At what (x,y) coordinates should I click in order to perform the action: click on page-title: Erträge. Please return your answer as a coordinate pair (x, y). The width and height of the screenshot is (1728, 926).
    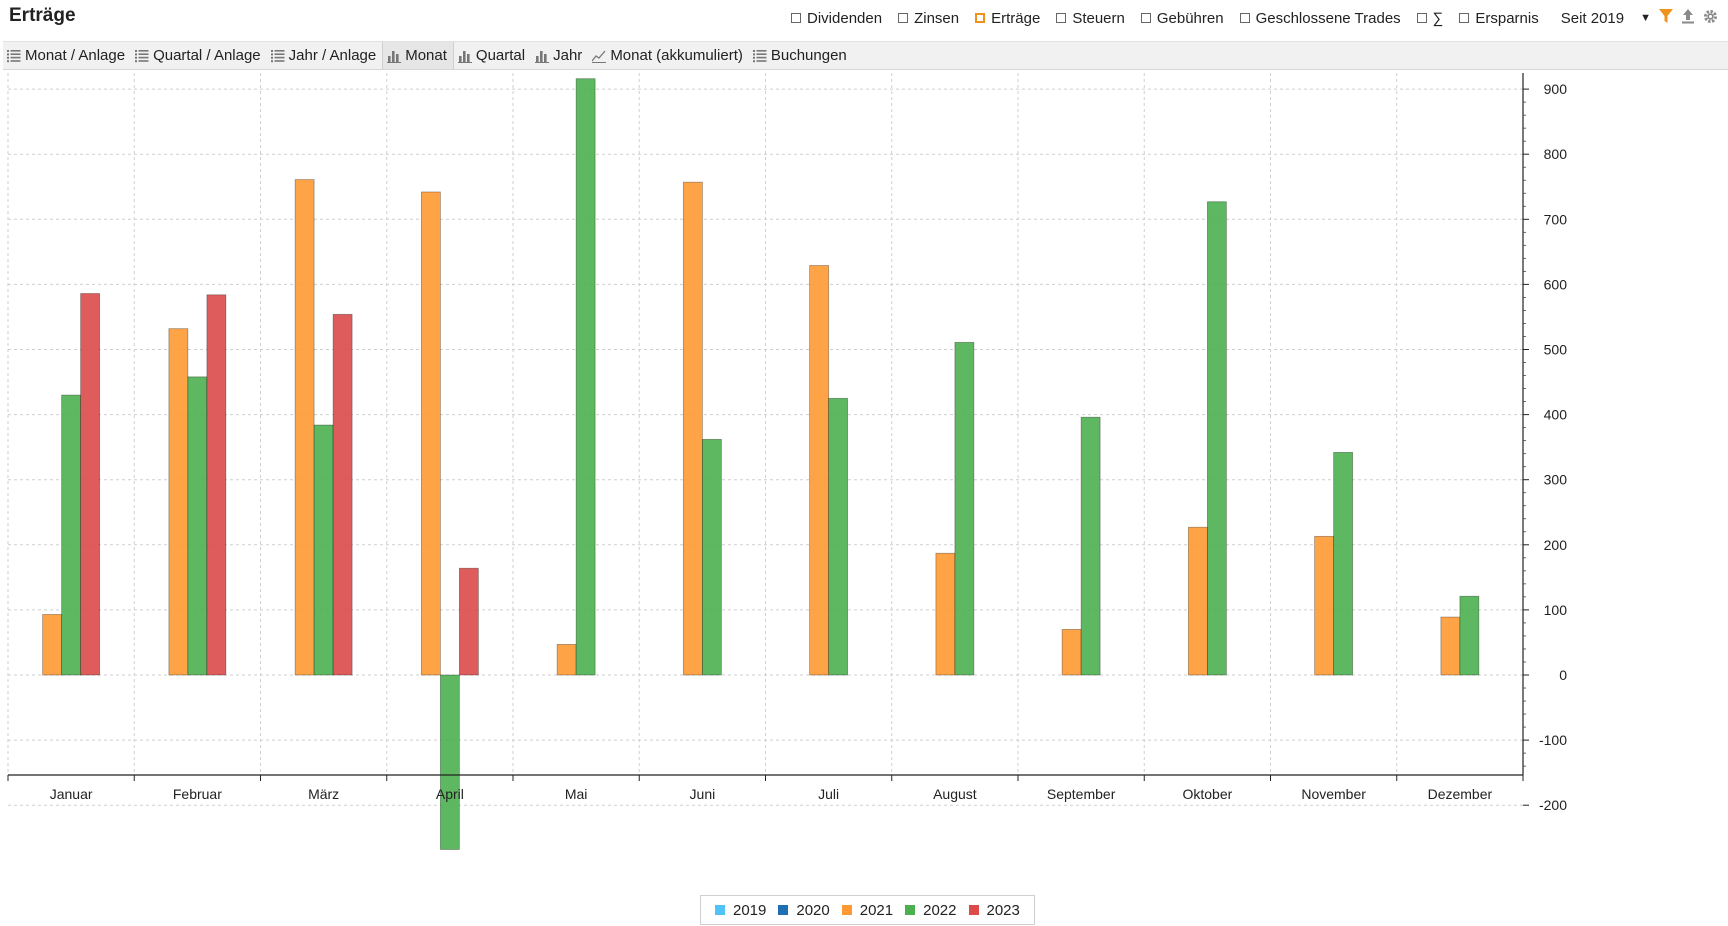
    Looking at the image, I should click on (42, 15).